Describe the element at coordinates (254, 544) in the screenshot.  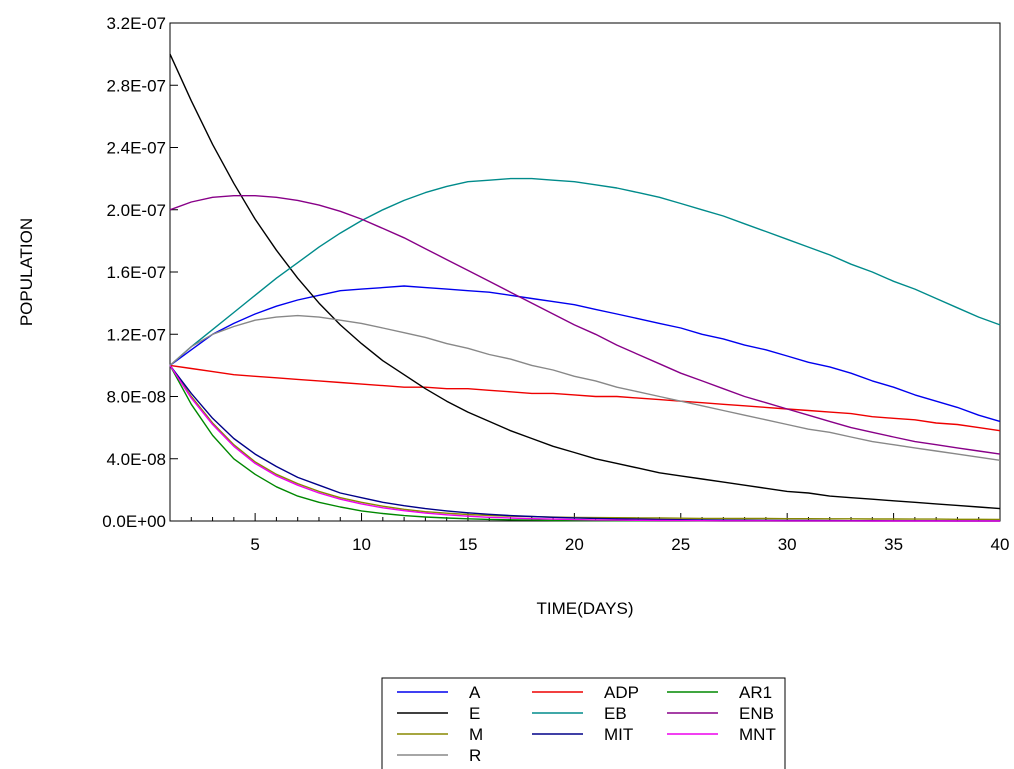
I see `x-tick-label: 5` at that location.